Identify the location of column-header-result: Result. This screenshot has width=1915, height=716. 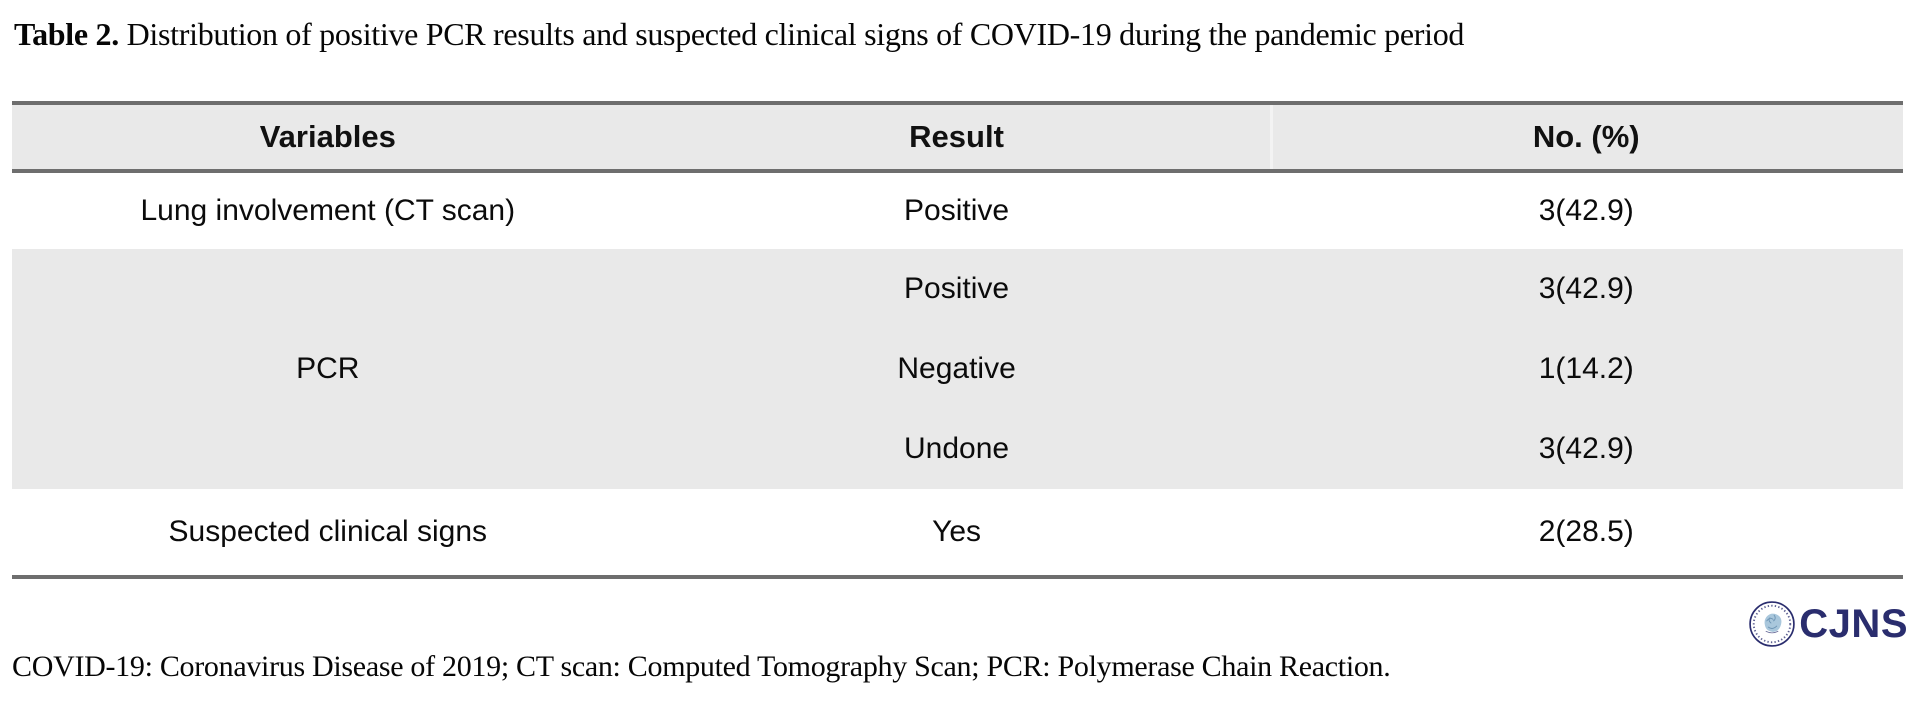
(956, 138).